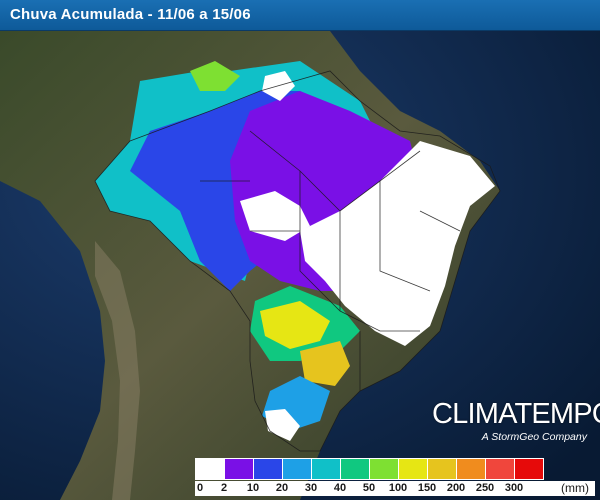 The height and width of the screenshot is (500, 600). I want to click on rainfall-legend: (mm) 0 2 10 20 30 40 50 100 150 200 250 300, so click(395, 477).